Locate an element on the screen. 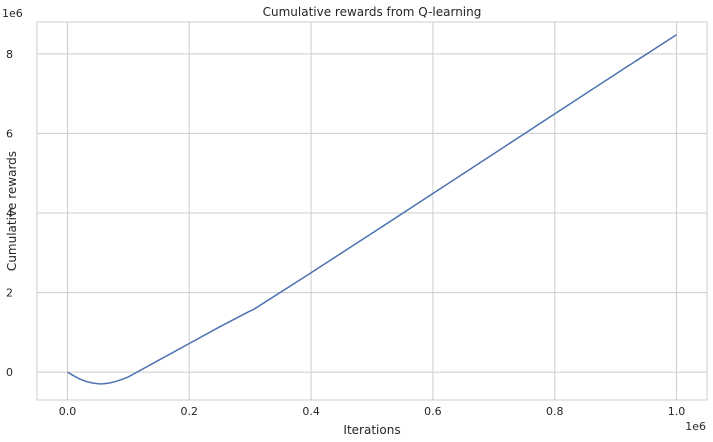 Image resolution: width=713 pixels, height=442 pixels. y-tick-label: 8 is located at coordinates (9, 54).